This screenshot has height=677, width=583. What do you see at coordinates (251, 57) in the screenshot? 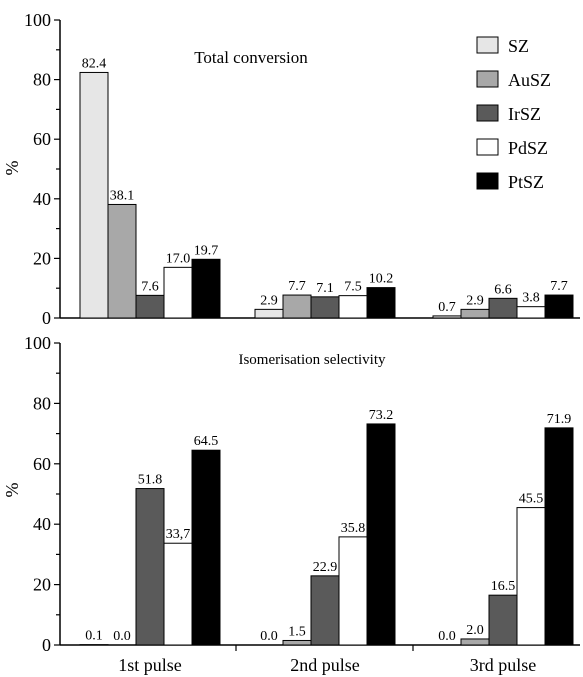
I see `total-conversion-title: Total conversion` at bounding box center [251, 57].